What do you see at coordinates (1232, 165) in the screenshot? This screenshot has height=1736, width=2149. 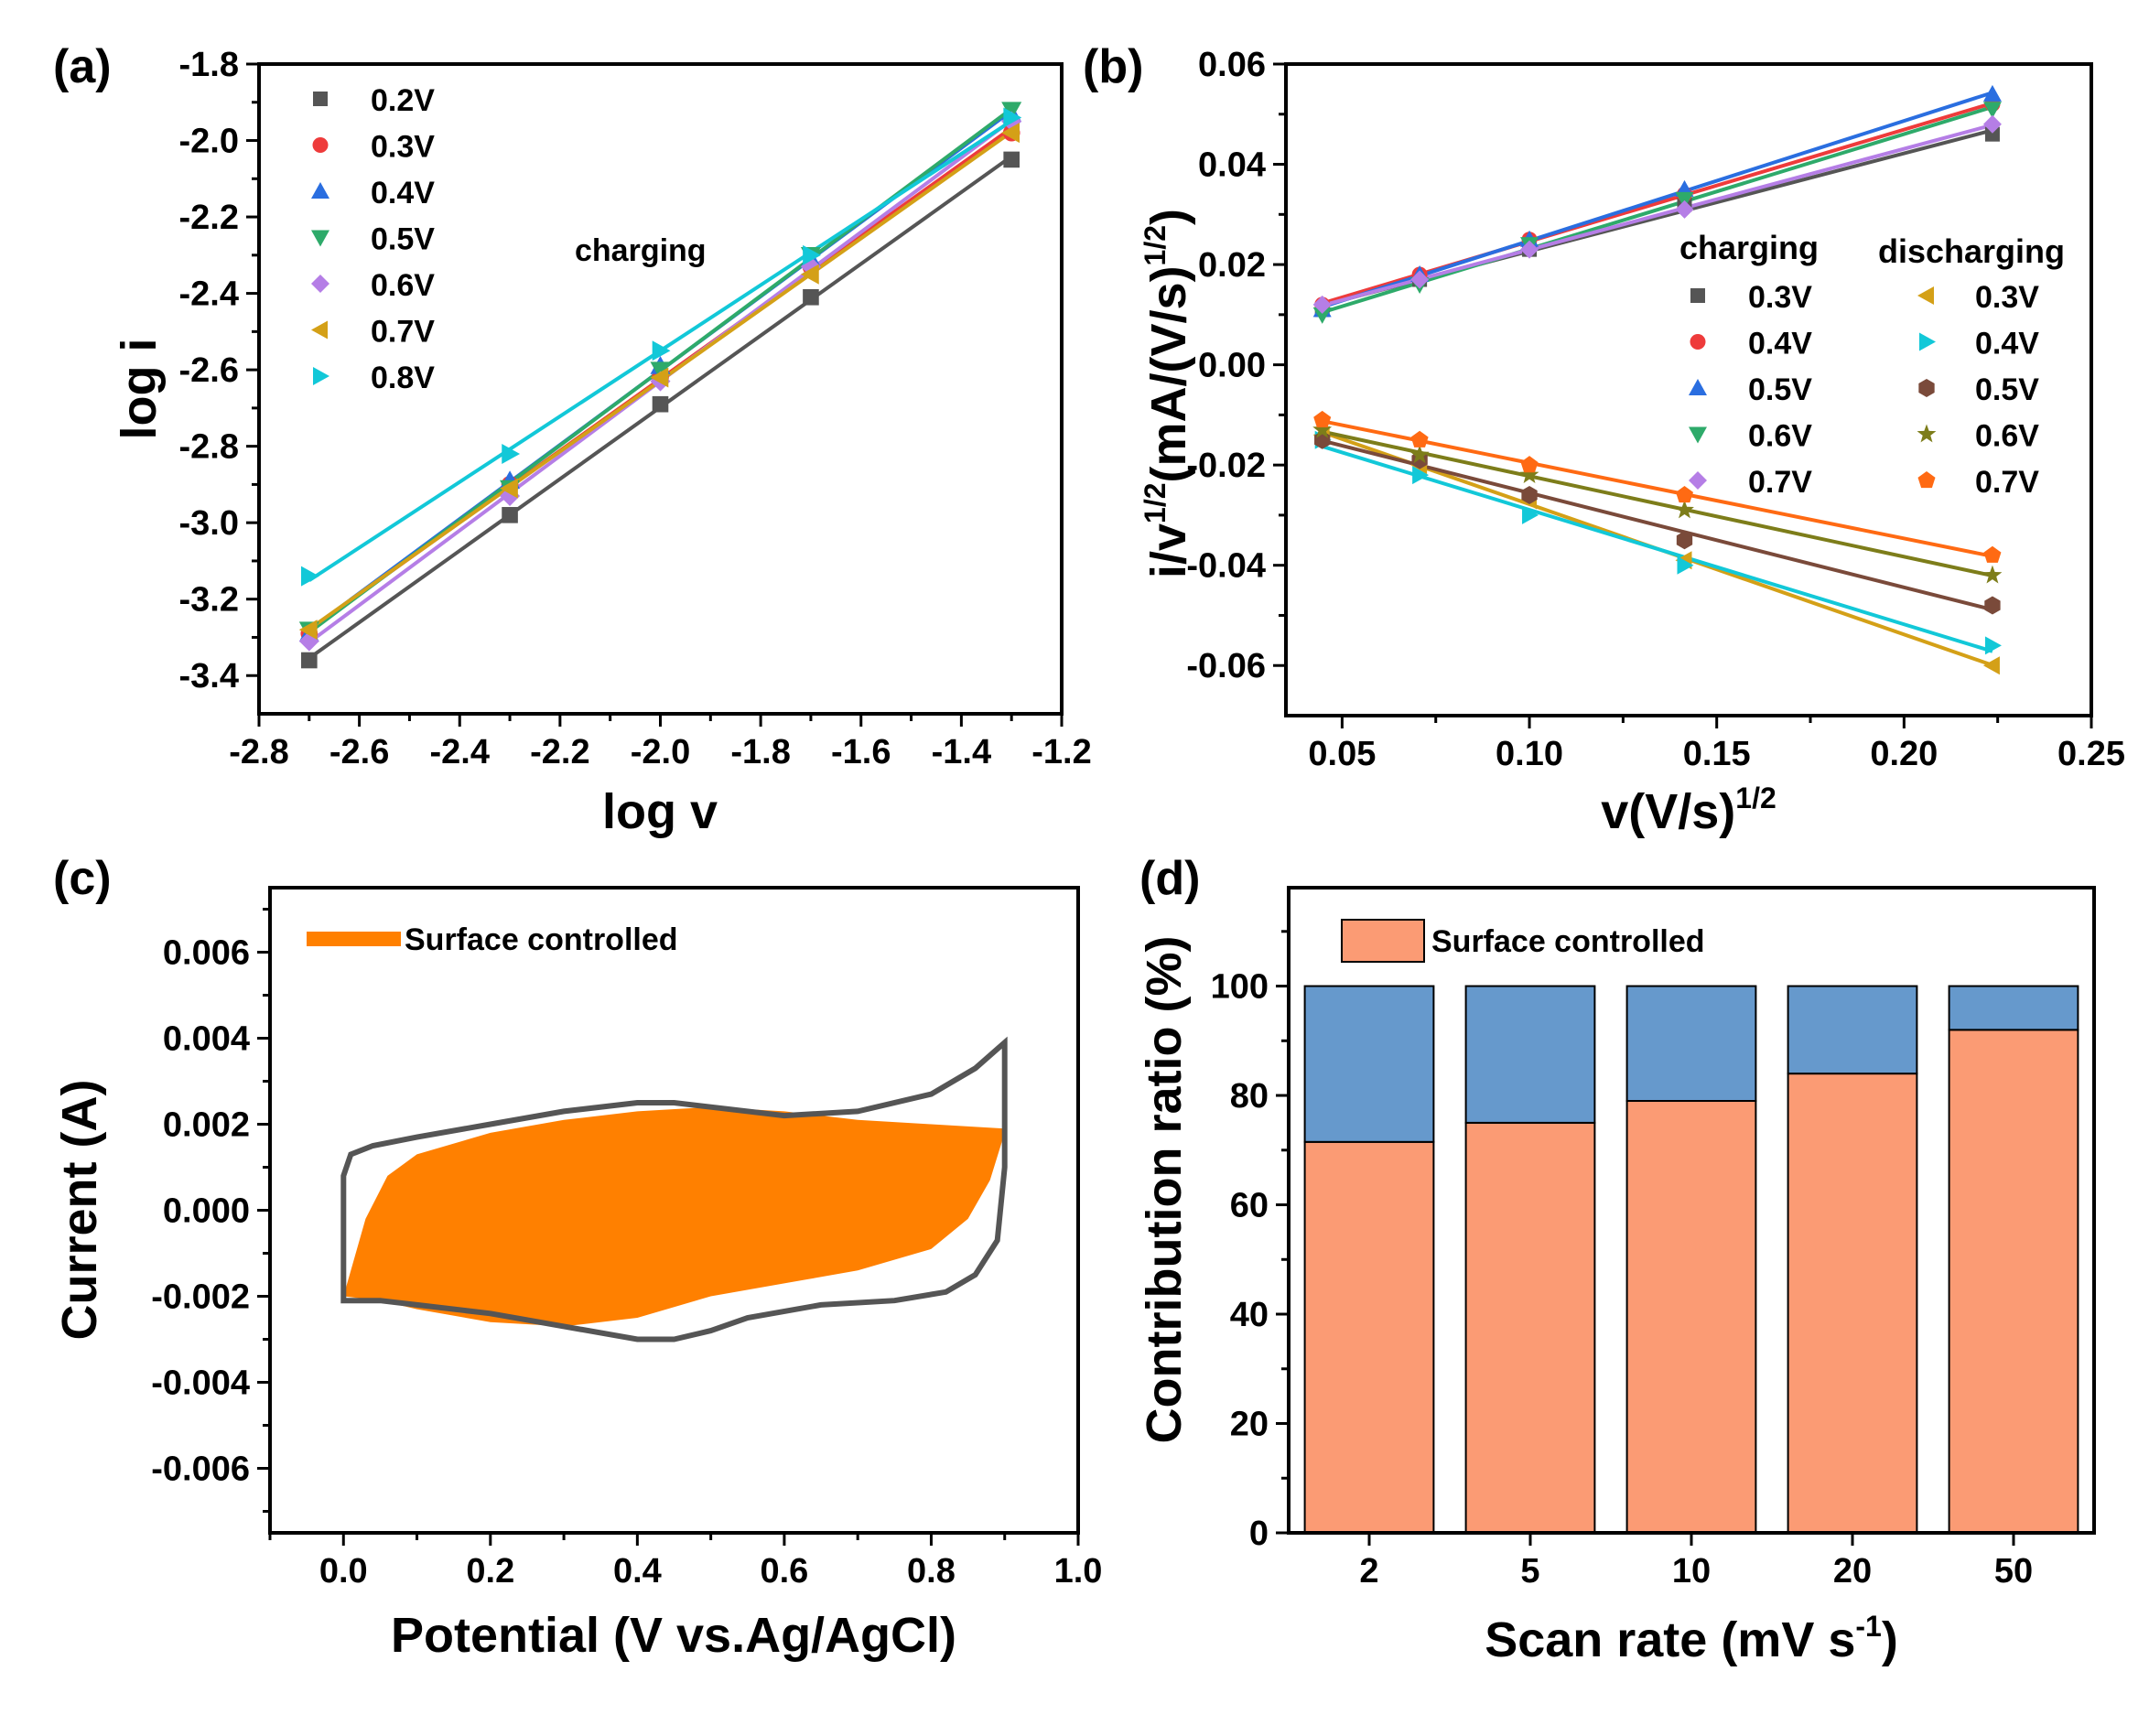 I see `panel-b-ytick-label: 0.04` at bounding box center [1232, 165].